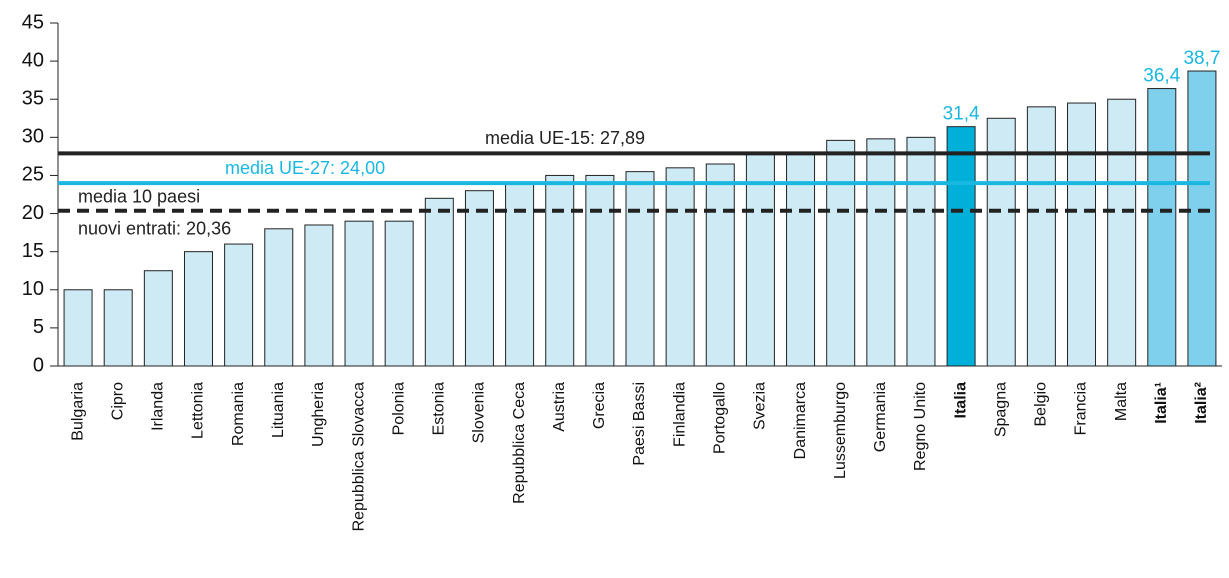 The image size is (1229, 578). I want to click on reference-label: nuovi entrati: 20,36, so click(154, 229).